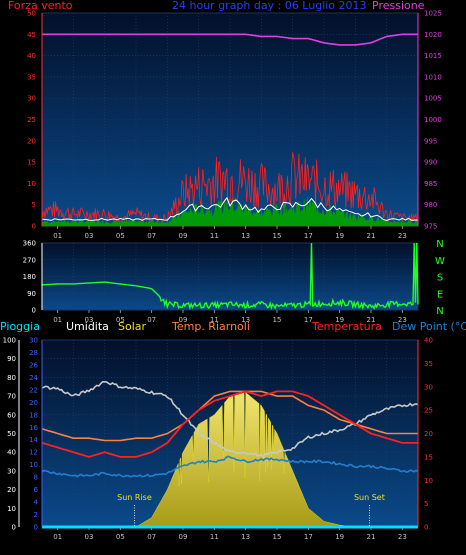  What do you see at coordinates (33, 365) in the screenshot?
I see `rain-axis-tick-label: 26` at bounding box center [33, 365].